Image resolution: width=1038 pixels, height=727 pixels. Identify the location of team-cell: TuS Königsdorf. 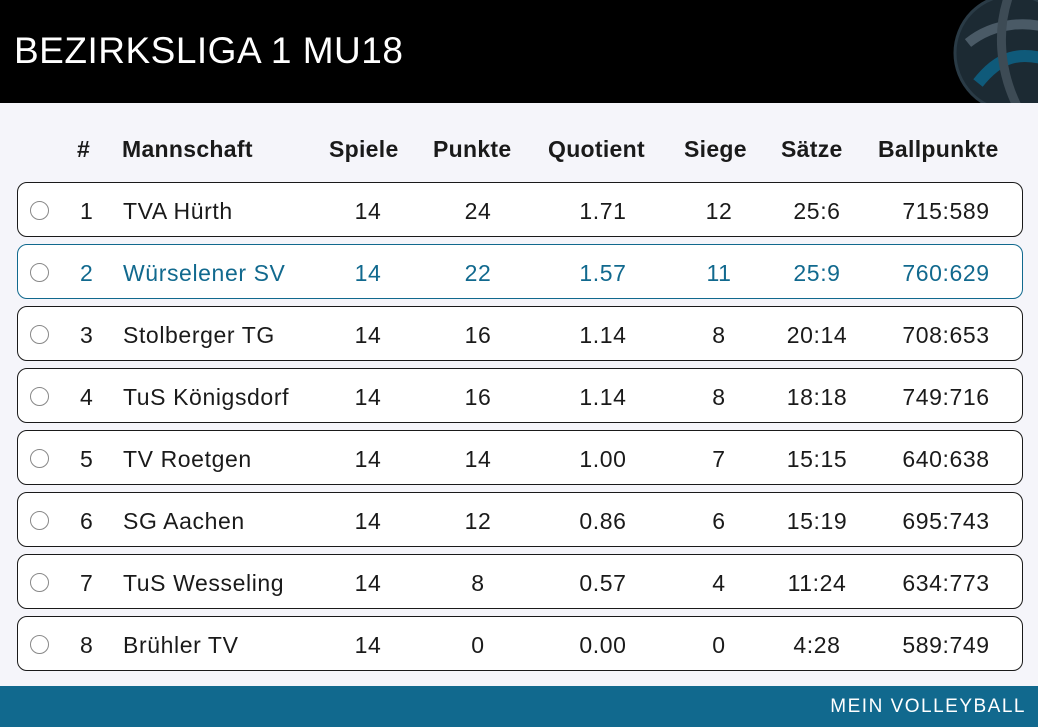
(206, 397).